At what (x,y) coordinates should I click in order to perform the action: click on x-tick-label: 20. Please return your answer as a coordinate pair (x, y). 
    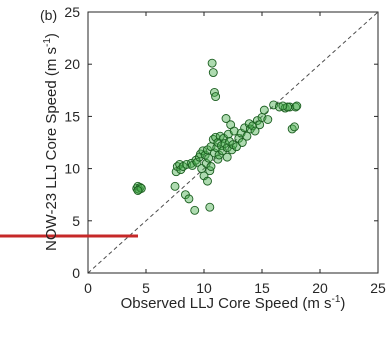
    Looking at the image, I should click on (320, 288).